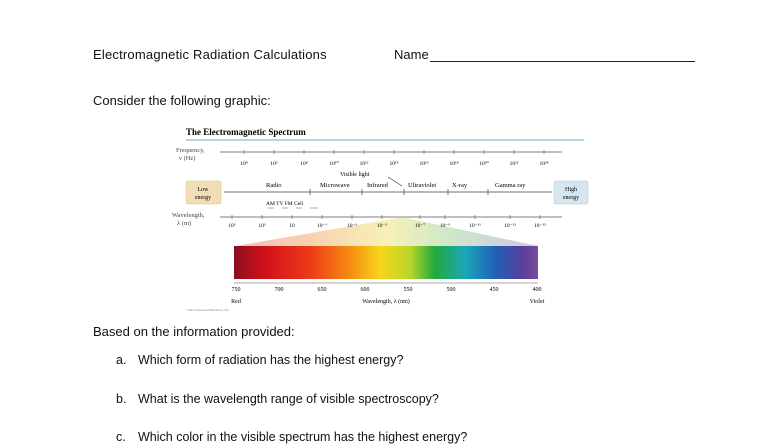 This screenshot has width=784, height=444. Describe the element at coordinates (387, 232) in the screenshot. I see `visible-beam` at that location.